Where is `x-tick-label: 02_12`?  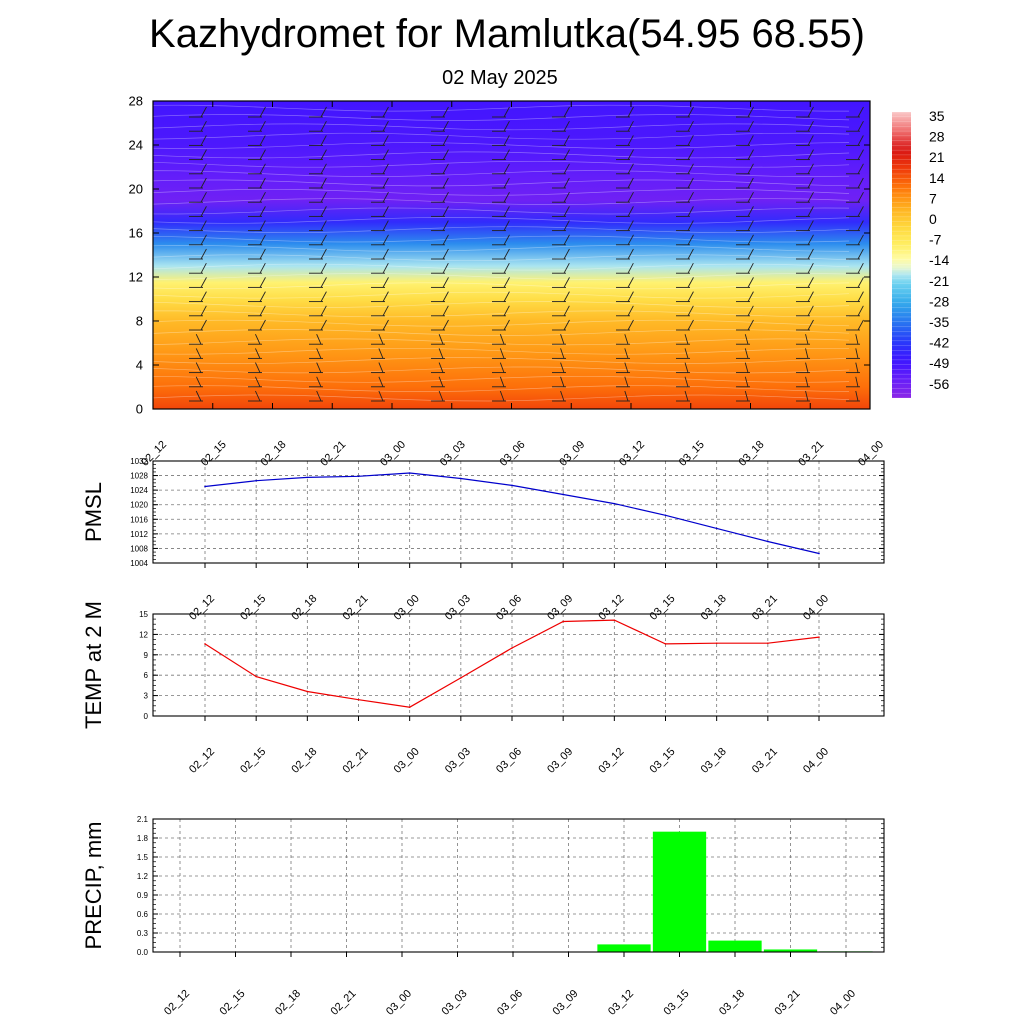 x-tick-label: 02_12 is located at coordinates (202, 761).